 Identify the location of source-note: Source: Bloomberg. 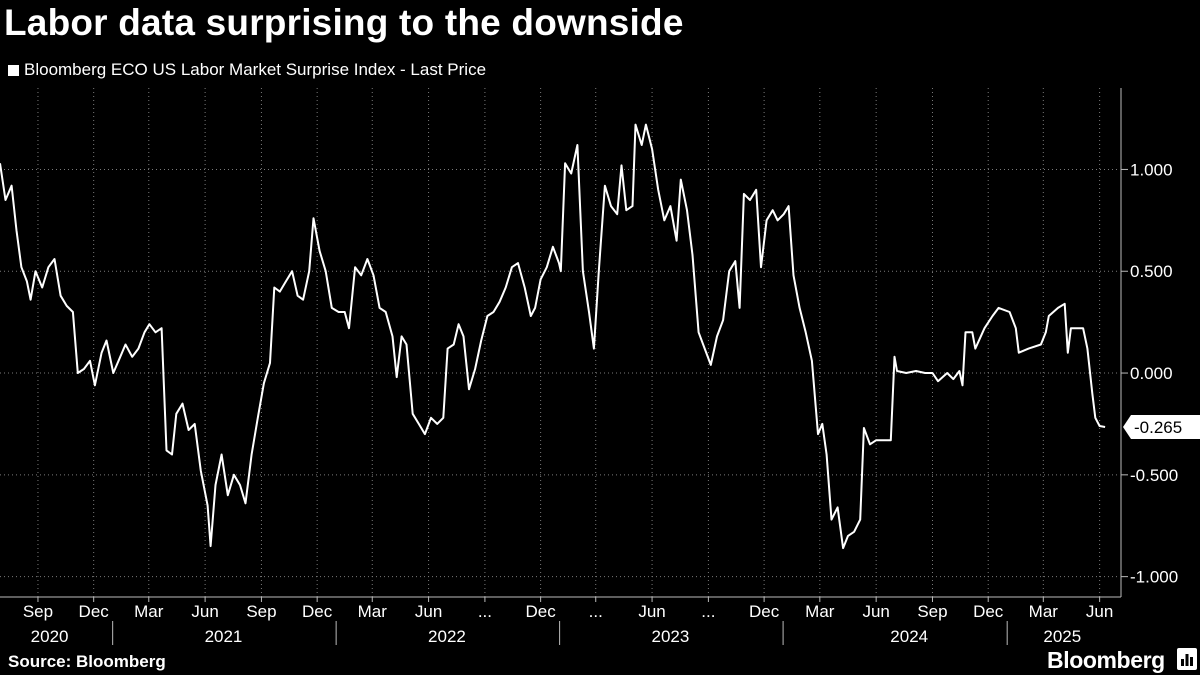
(87, 661).